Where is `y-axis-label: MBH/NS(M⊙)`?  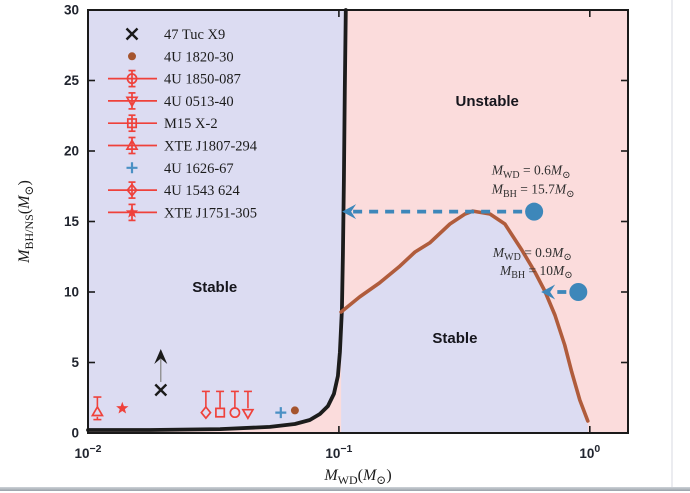 y-axis-label: MBH/NS(M⊙) is located at coordinates (26, 222).